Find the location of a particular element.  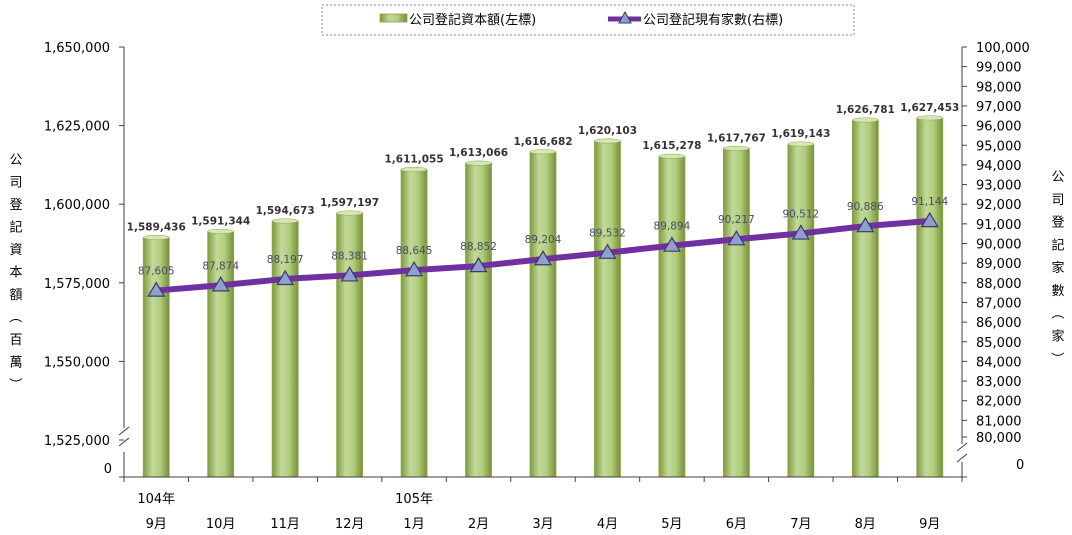

year-label: 105年 is located at coordinates (414, 499).